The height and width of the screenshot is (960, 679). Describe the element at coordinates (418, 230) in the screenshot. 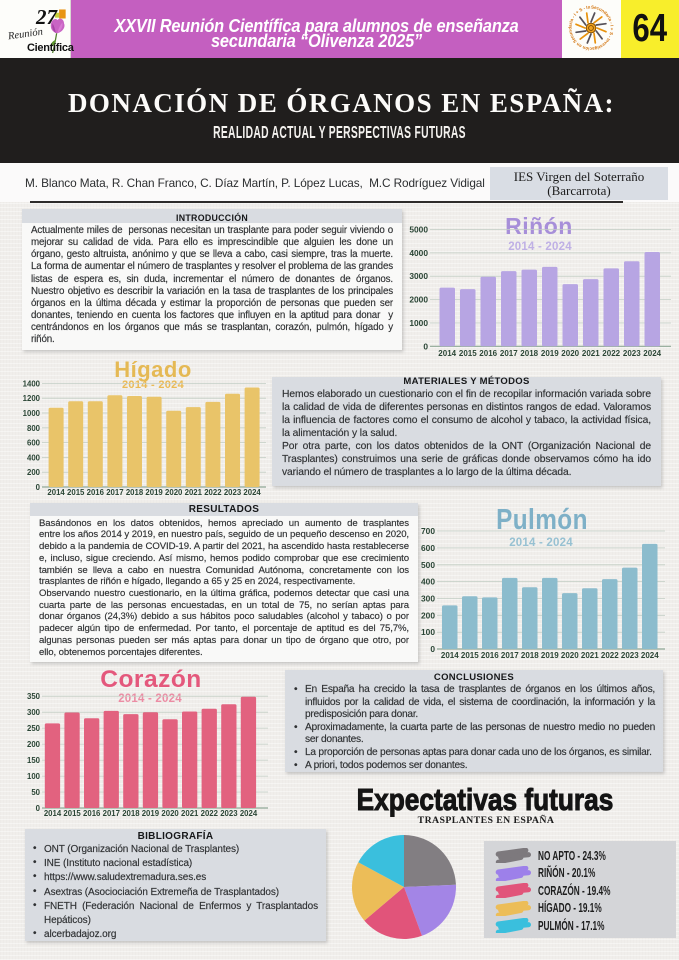

I see `svg-text: 5000` at that location.